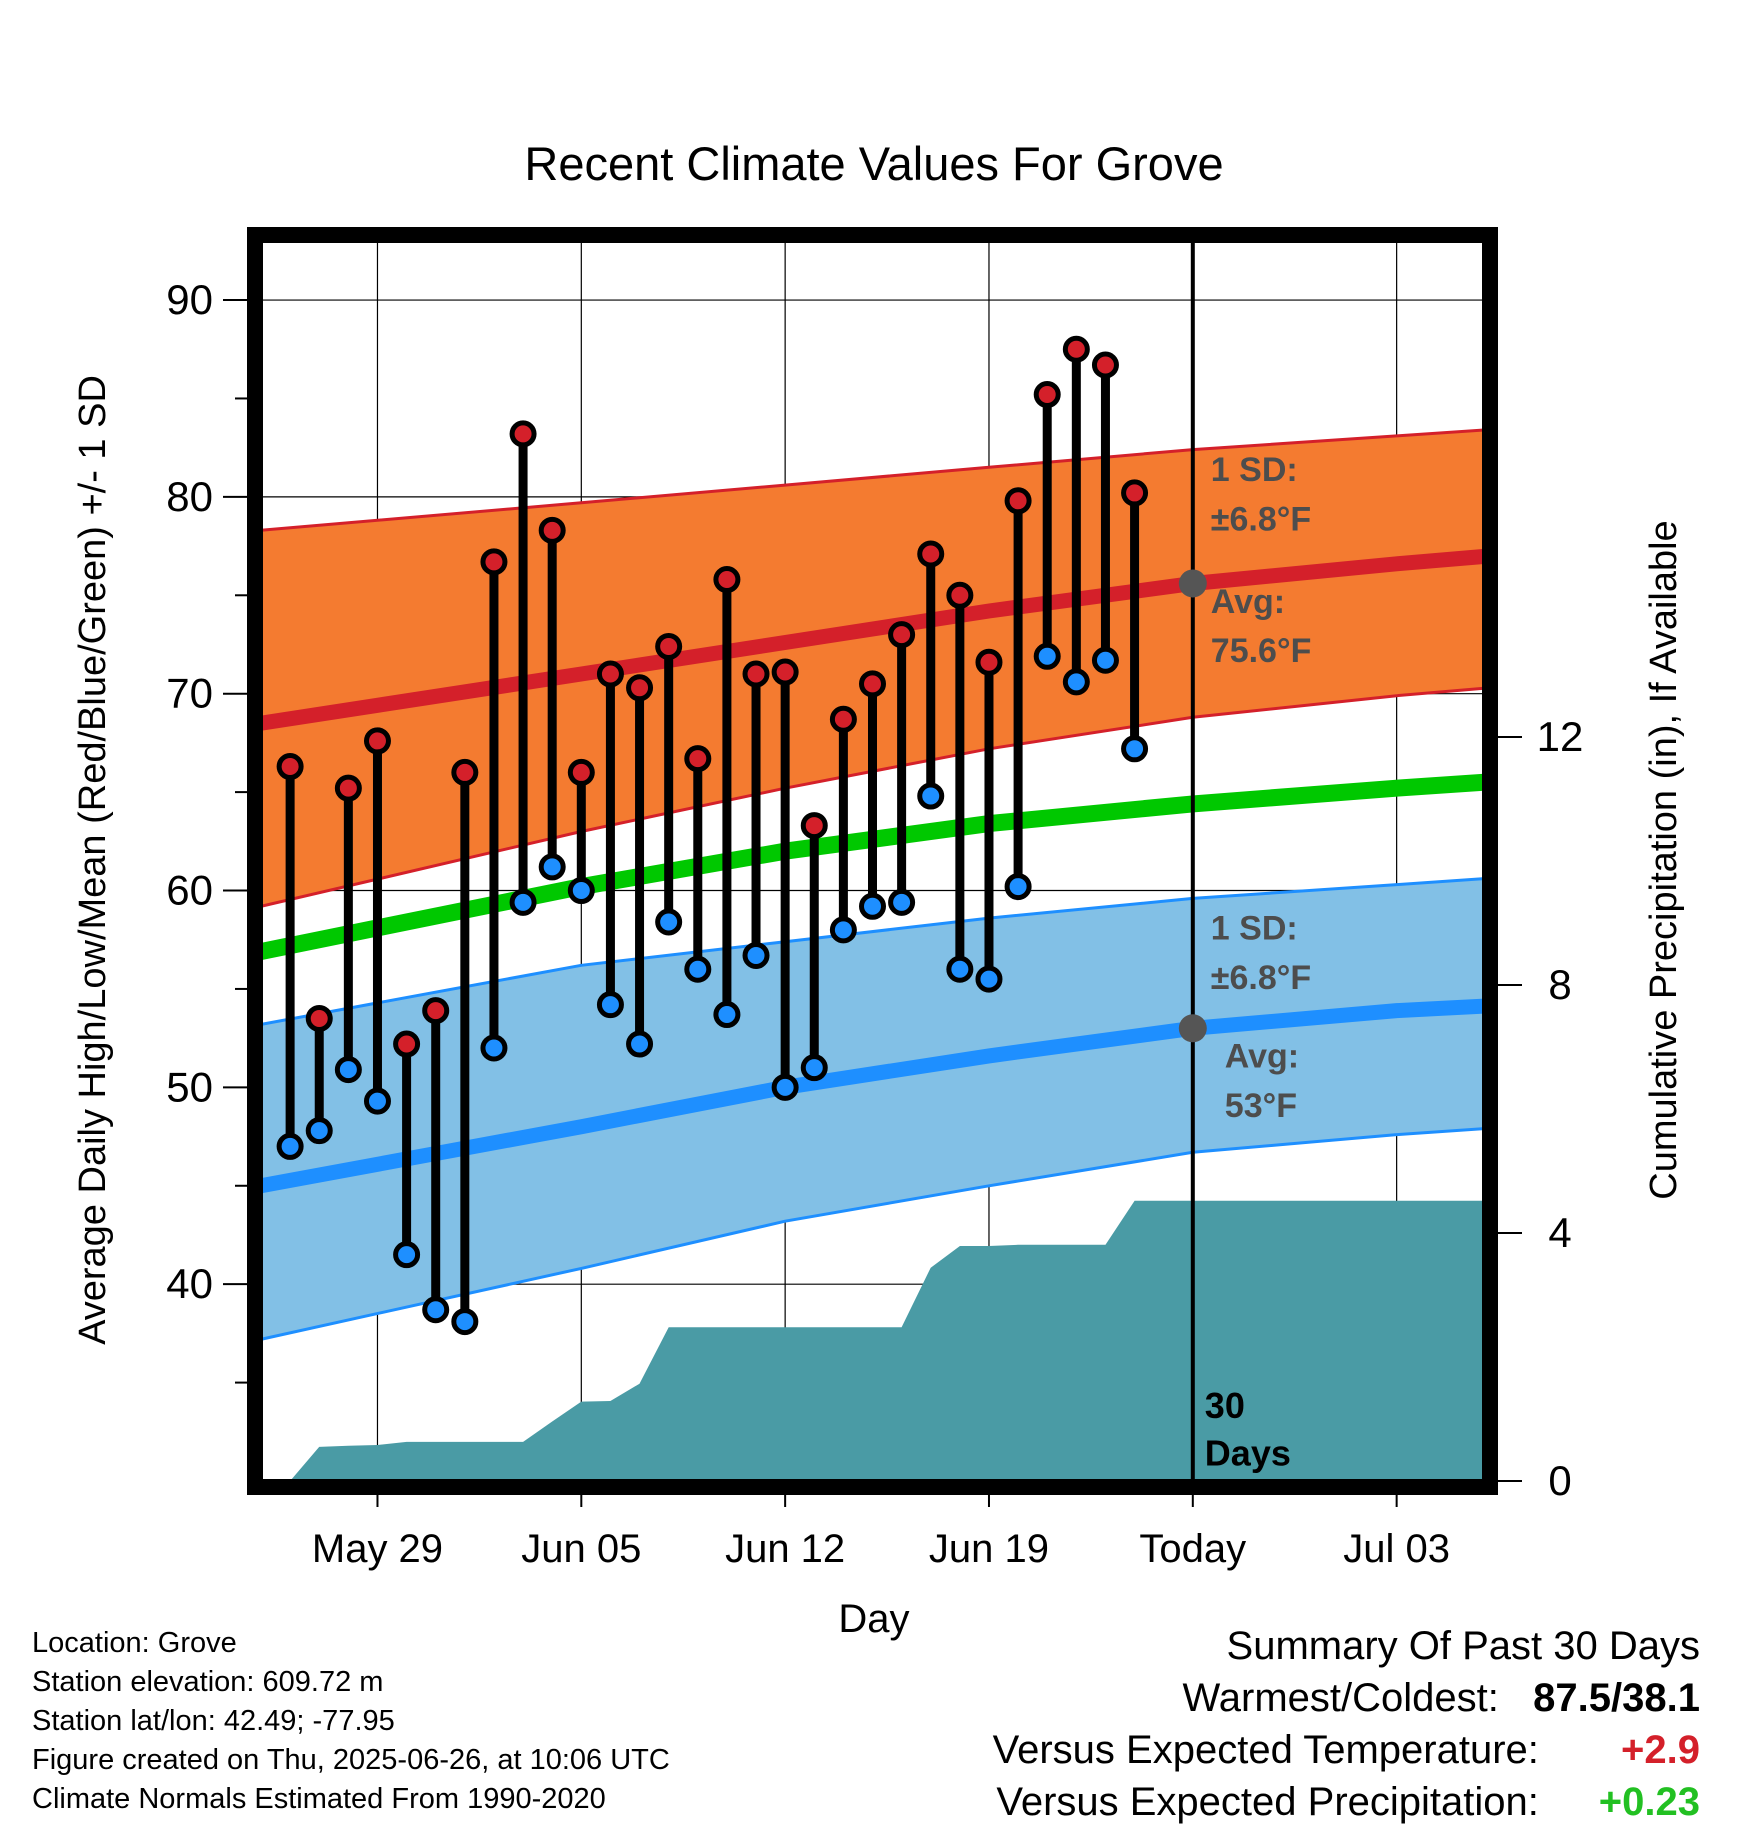 This screenshot has height=1828, width=1748. I want to click on y2-tick-label: 12, so click(1560, 736).